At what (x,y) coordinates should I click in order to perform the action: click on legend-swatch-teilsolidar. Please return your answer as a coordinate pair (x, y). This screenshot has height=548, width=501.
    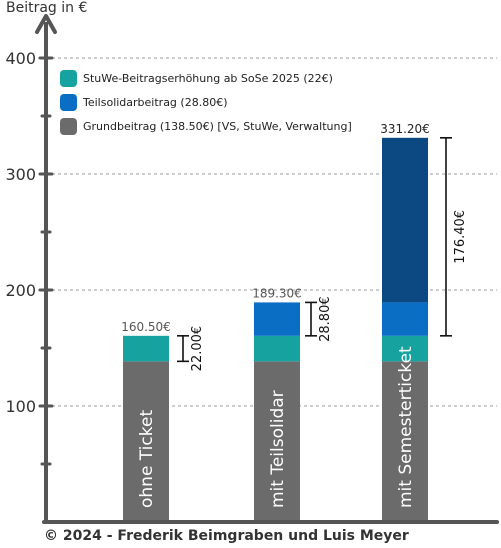
    Looking at the image, I should click on (68, 102).